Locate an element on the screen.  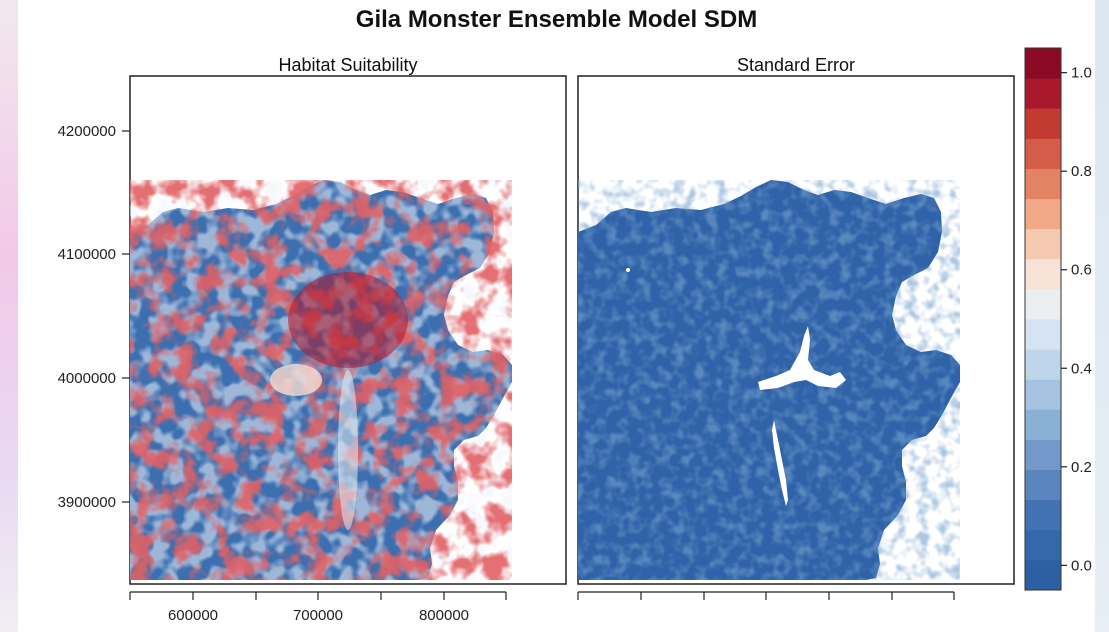
colorbar-tick-label: 0.2 is located at coordinates (1081, 467).